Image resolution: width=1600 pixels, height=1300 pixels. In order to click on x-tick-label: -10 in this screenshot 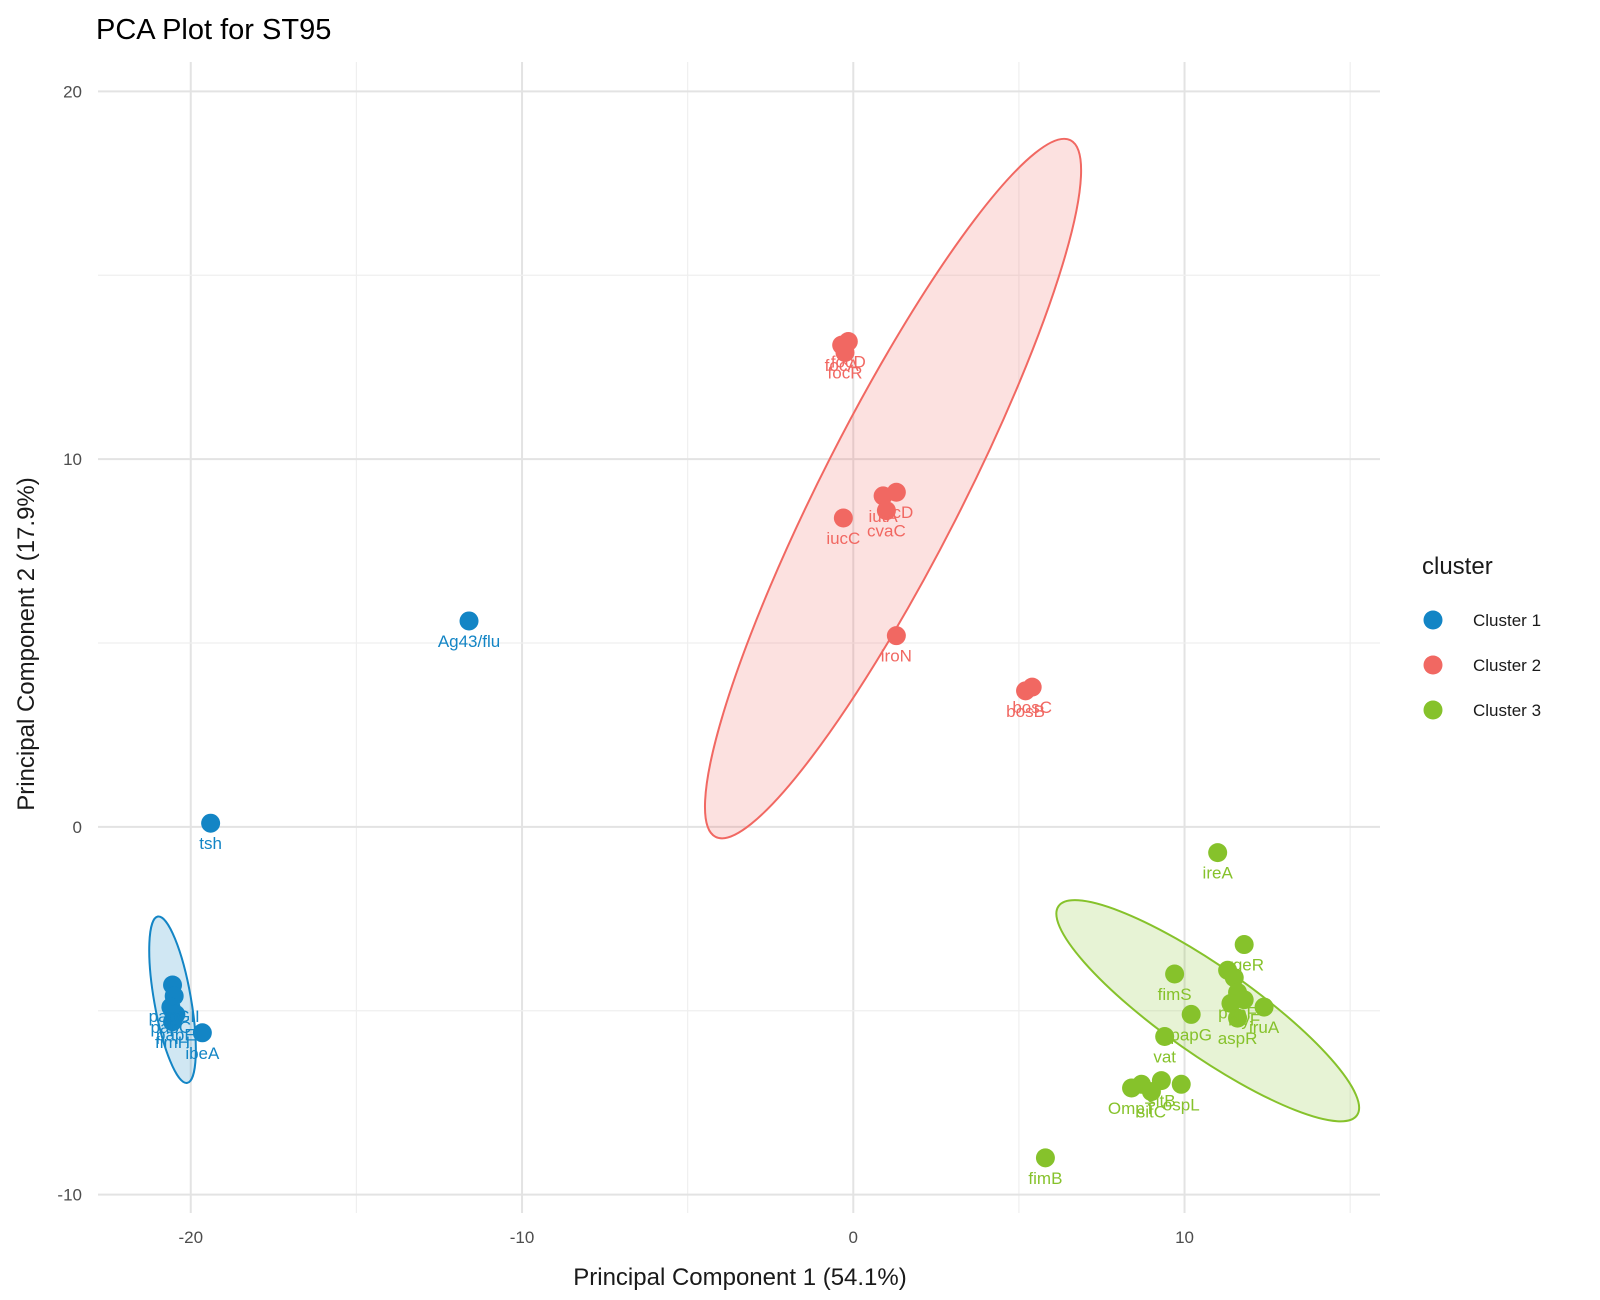, I will do `click(522, 1237)`.